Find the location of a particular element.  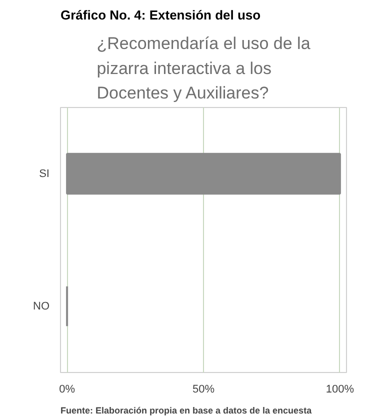

x-tick-label: 0% is located at coordinates (67, 390).